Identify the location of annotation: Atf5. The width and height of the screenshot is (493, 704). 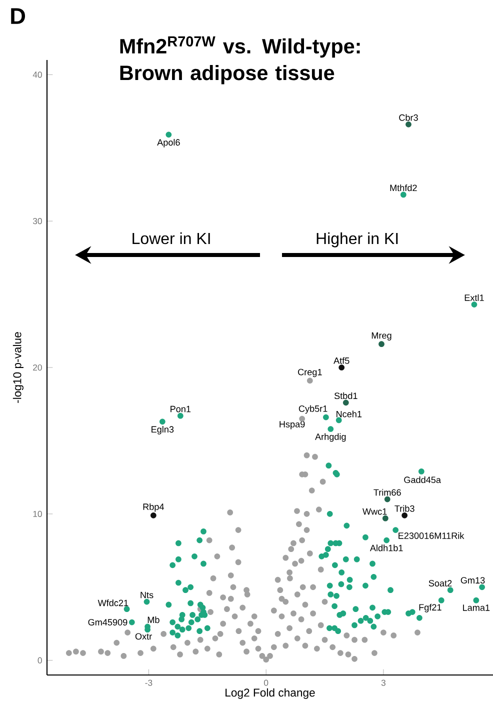
(342, 360).